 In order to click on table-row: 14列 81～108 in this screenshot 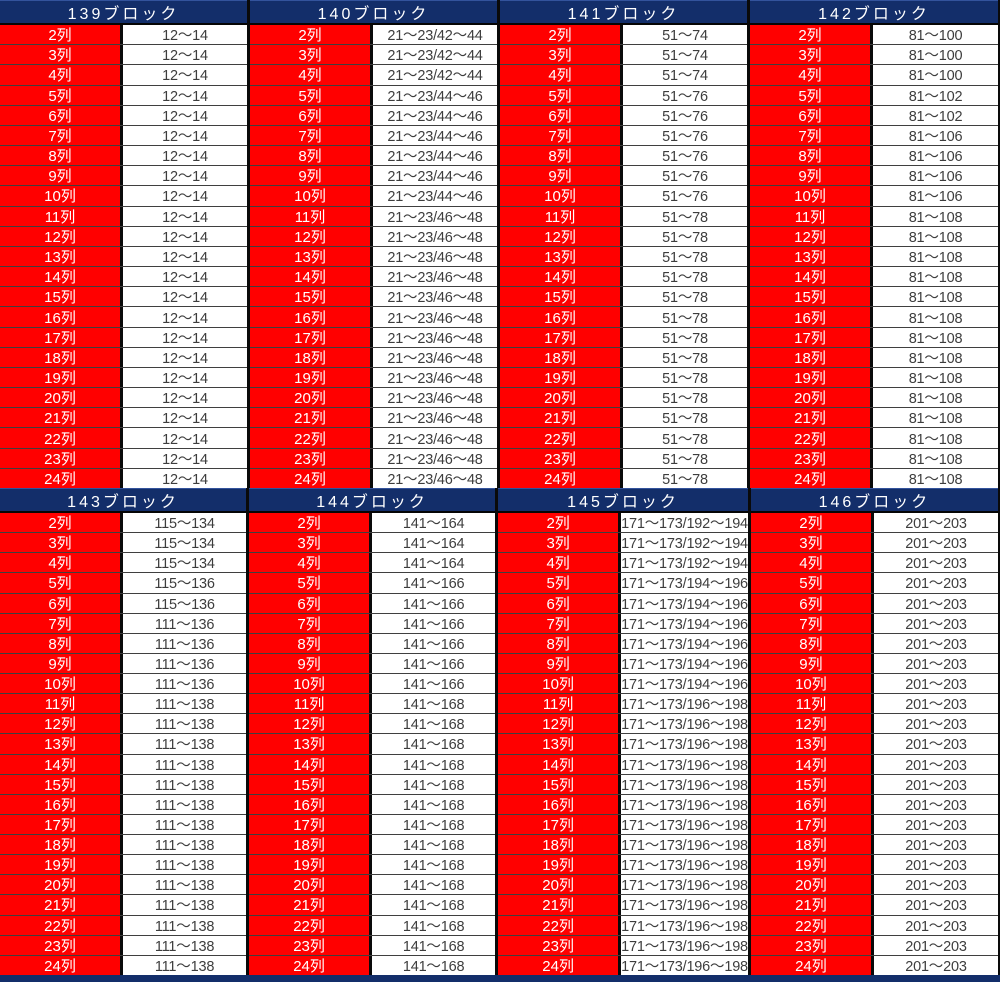, I will do `click(874, 276)`.